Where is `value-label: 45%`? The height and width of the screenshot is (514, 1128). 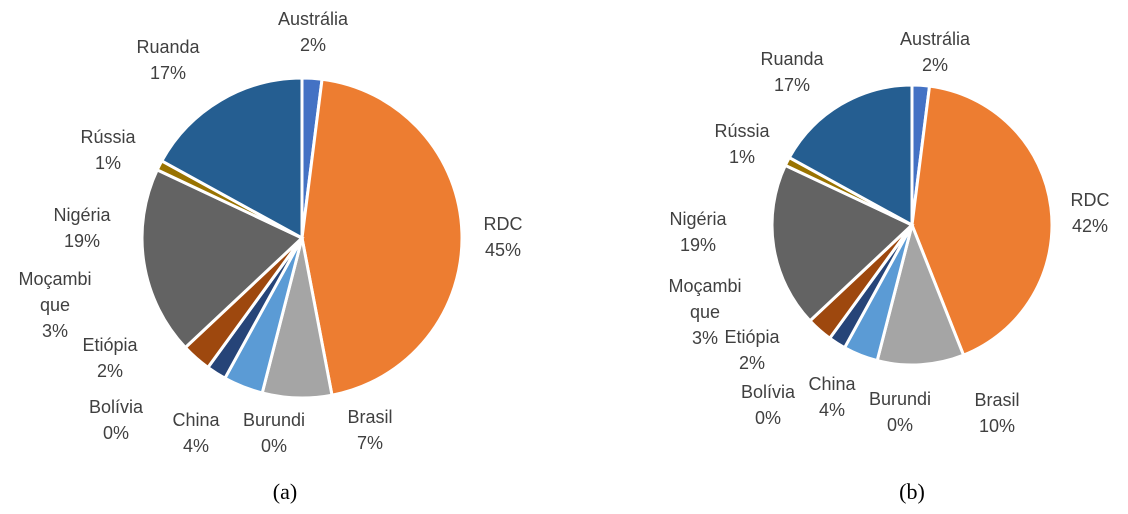 value-label: 45% is located at coordinates (503, 250).